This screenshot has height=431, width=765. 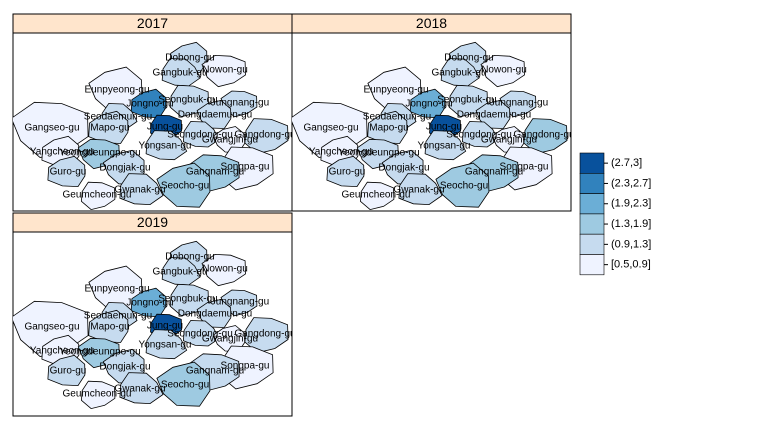 I want to click on district-label: Gangdong-gu, so click(x=264, y=135).